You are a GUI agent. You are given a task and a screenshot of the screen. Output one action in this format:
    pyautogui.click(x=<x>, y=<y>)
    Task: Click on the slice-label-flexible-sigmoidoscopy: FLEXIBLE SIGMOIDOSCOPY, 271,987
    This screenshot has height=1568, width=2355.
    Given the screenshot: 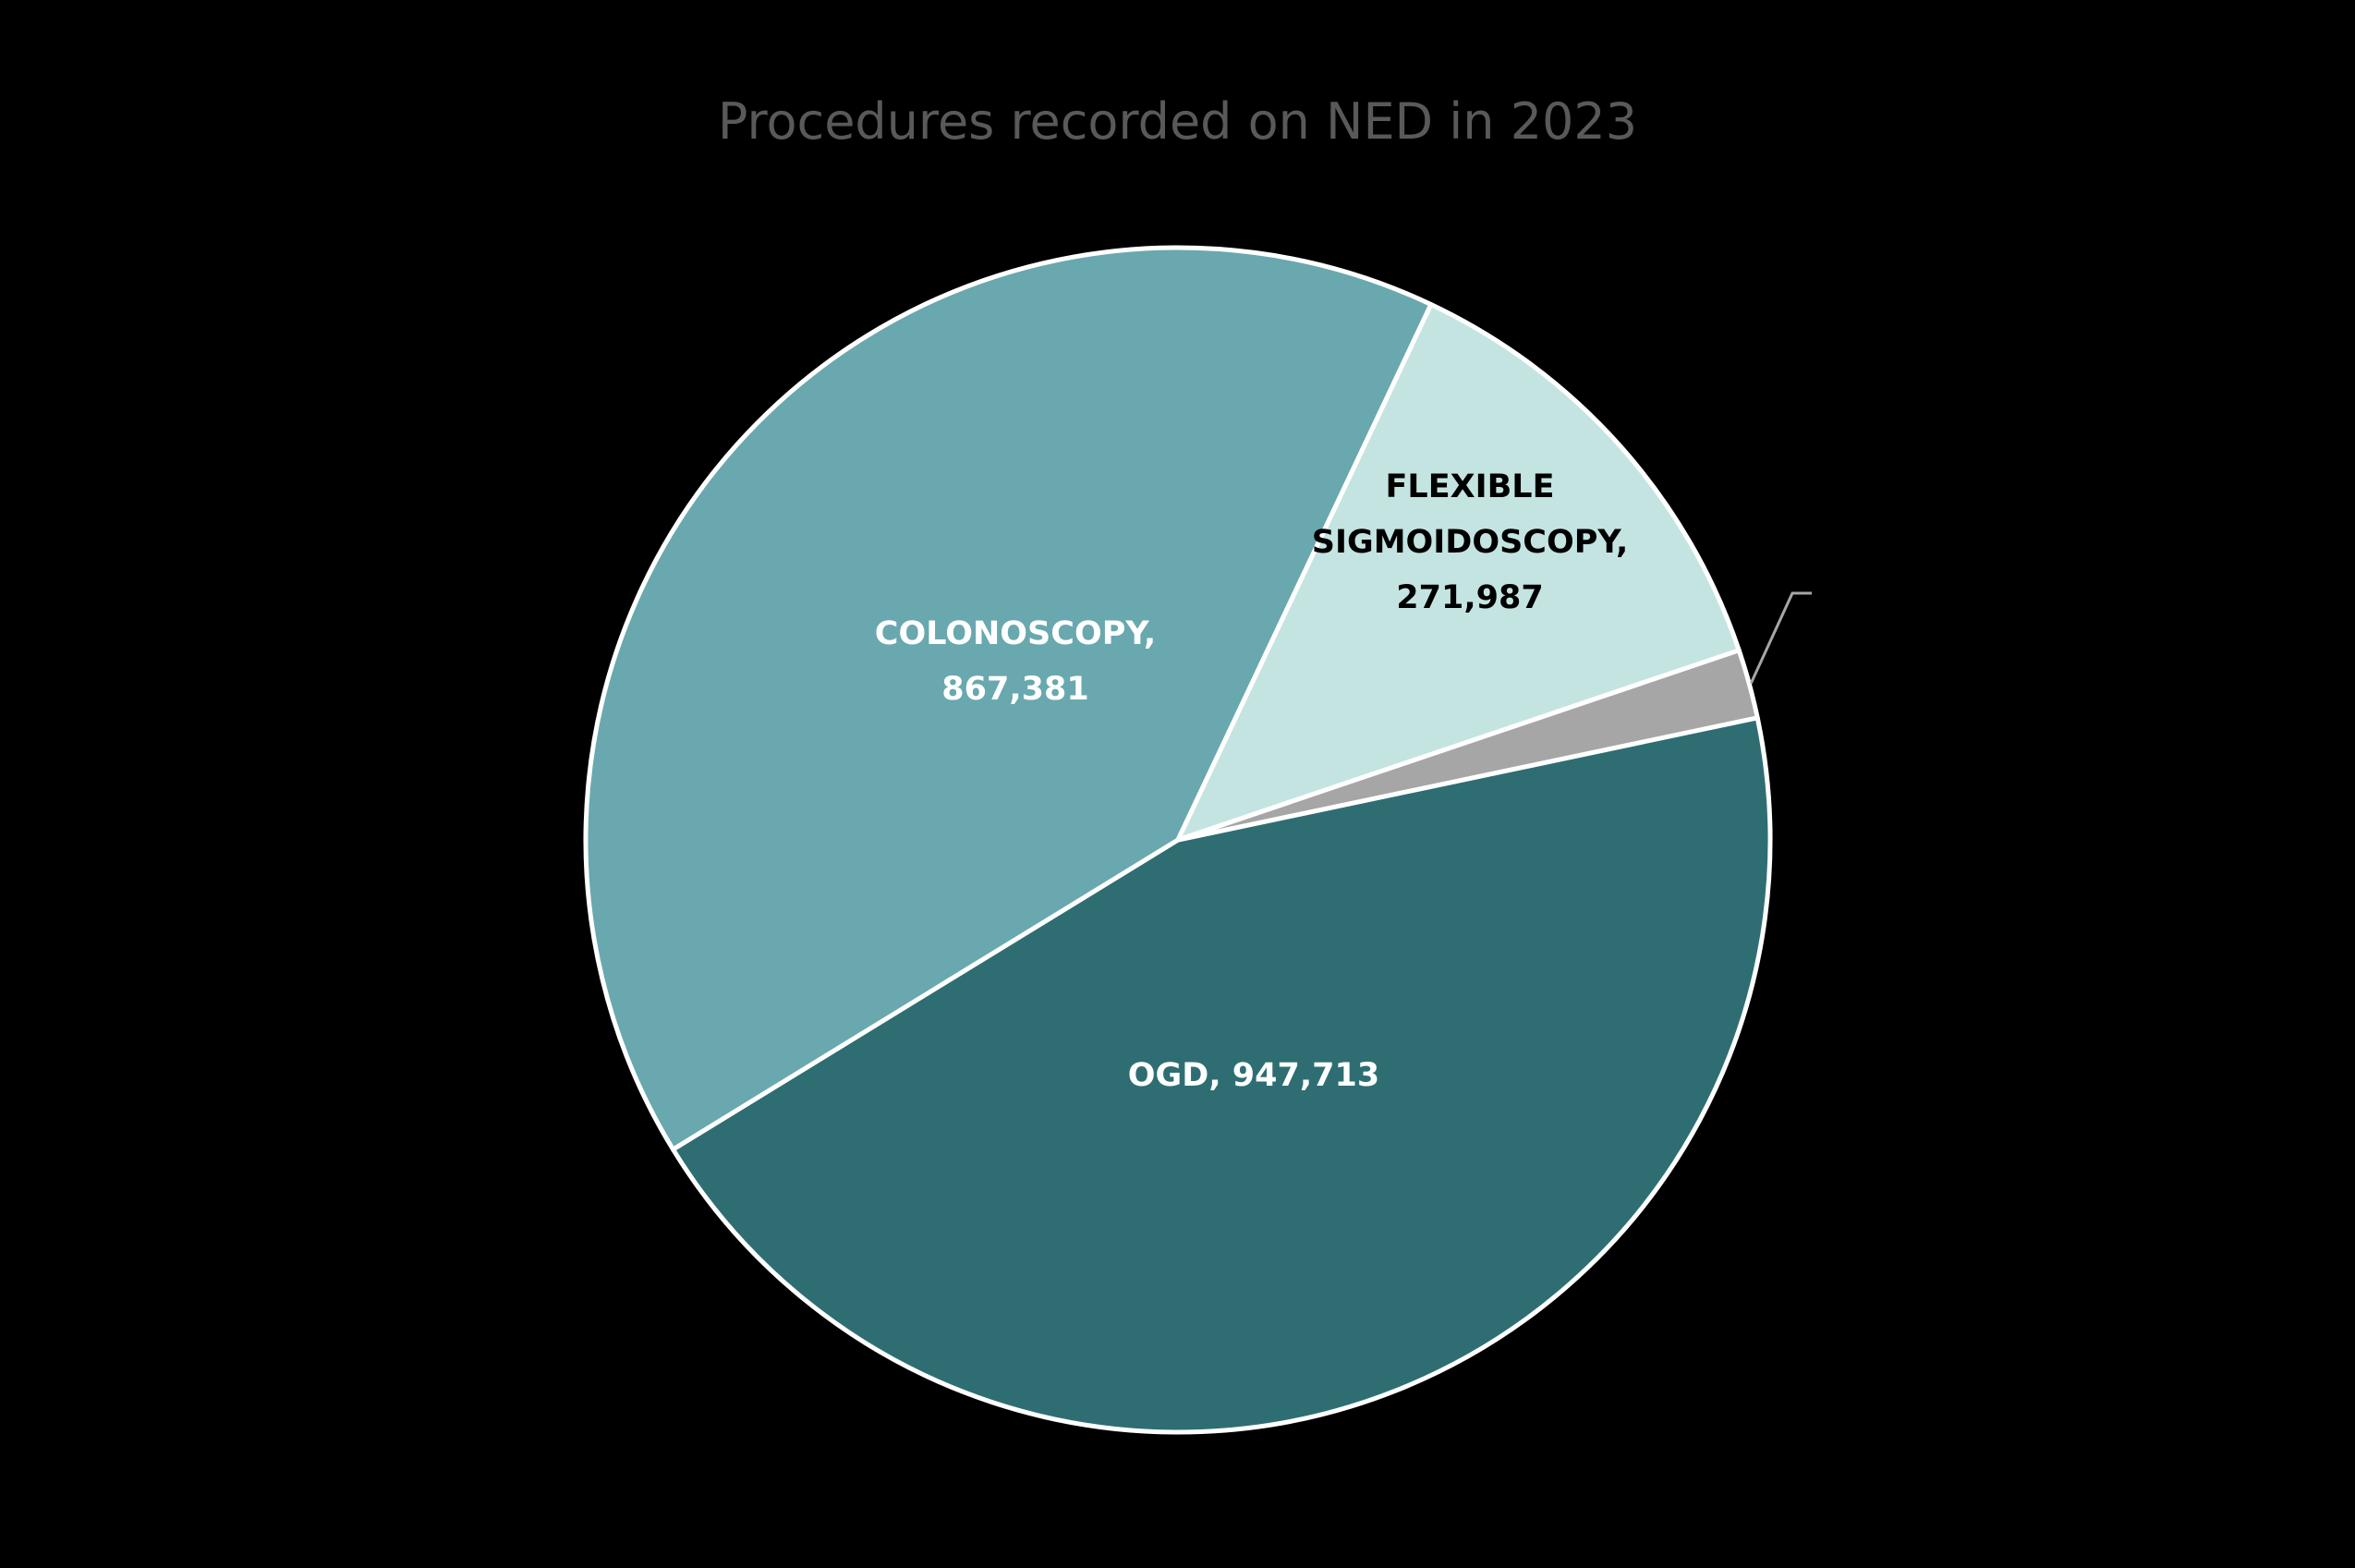 What is the action you would take?
    pyautogui.click(x=1470, y=542)
    